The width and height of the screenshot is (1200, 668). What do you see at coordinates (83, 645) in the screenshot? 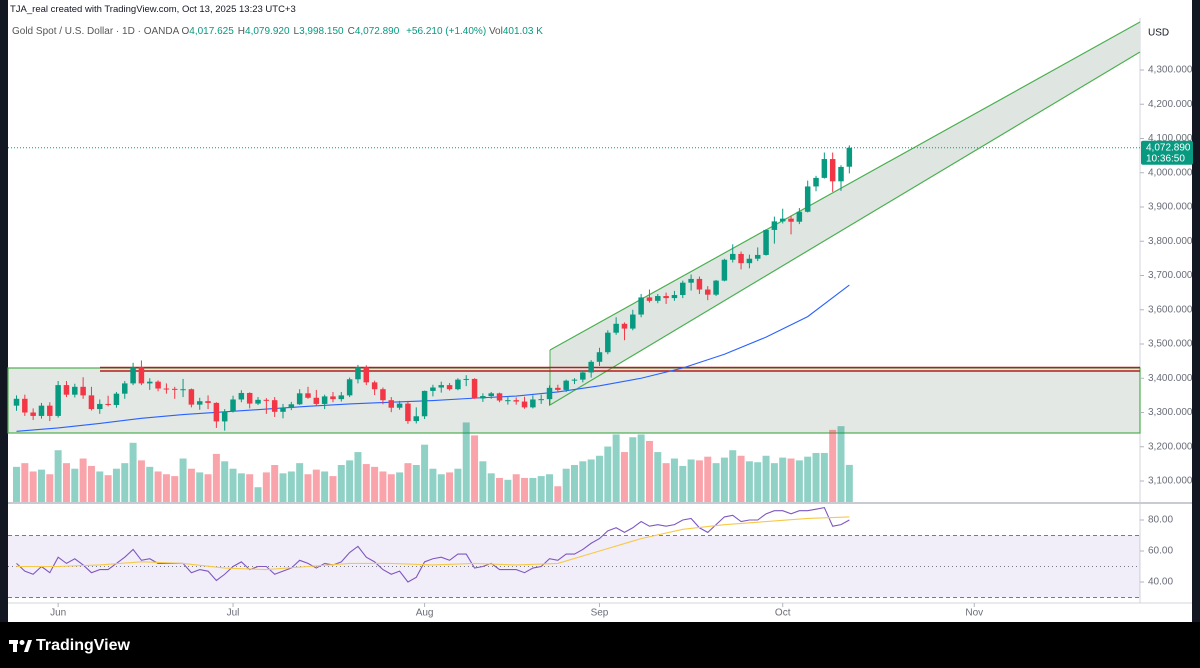
I see `brand: TradingView` at bounding box center [83, 645].